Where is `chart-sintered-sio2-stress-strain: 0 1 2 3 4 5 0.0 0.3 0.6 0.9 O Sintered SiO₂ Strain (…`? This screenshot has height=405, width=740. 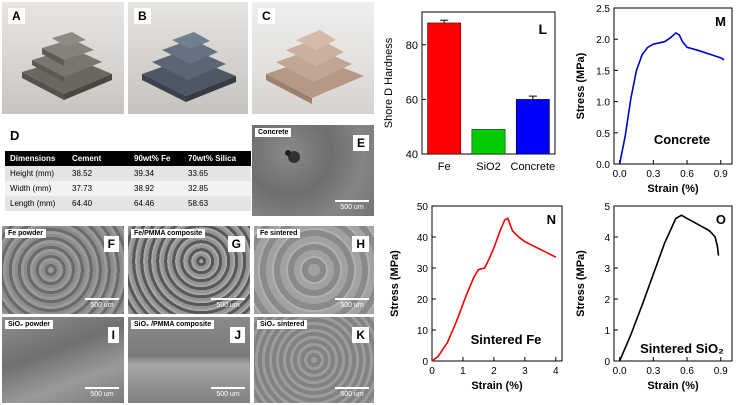 chart-sintered-sio2-stress-strain: 0 1 2 3 4 5 0.0 0.3 0.6 0.9 O Sintered SiO₂ Strain (… is located at coordinates (654, 297).